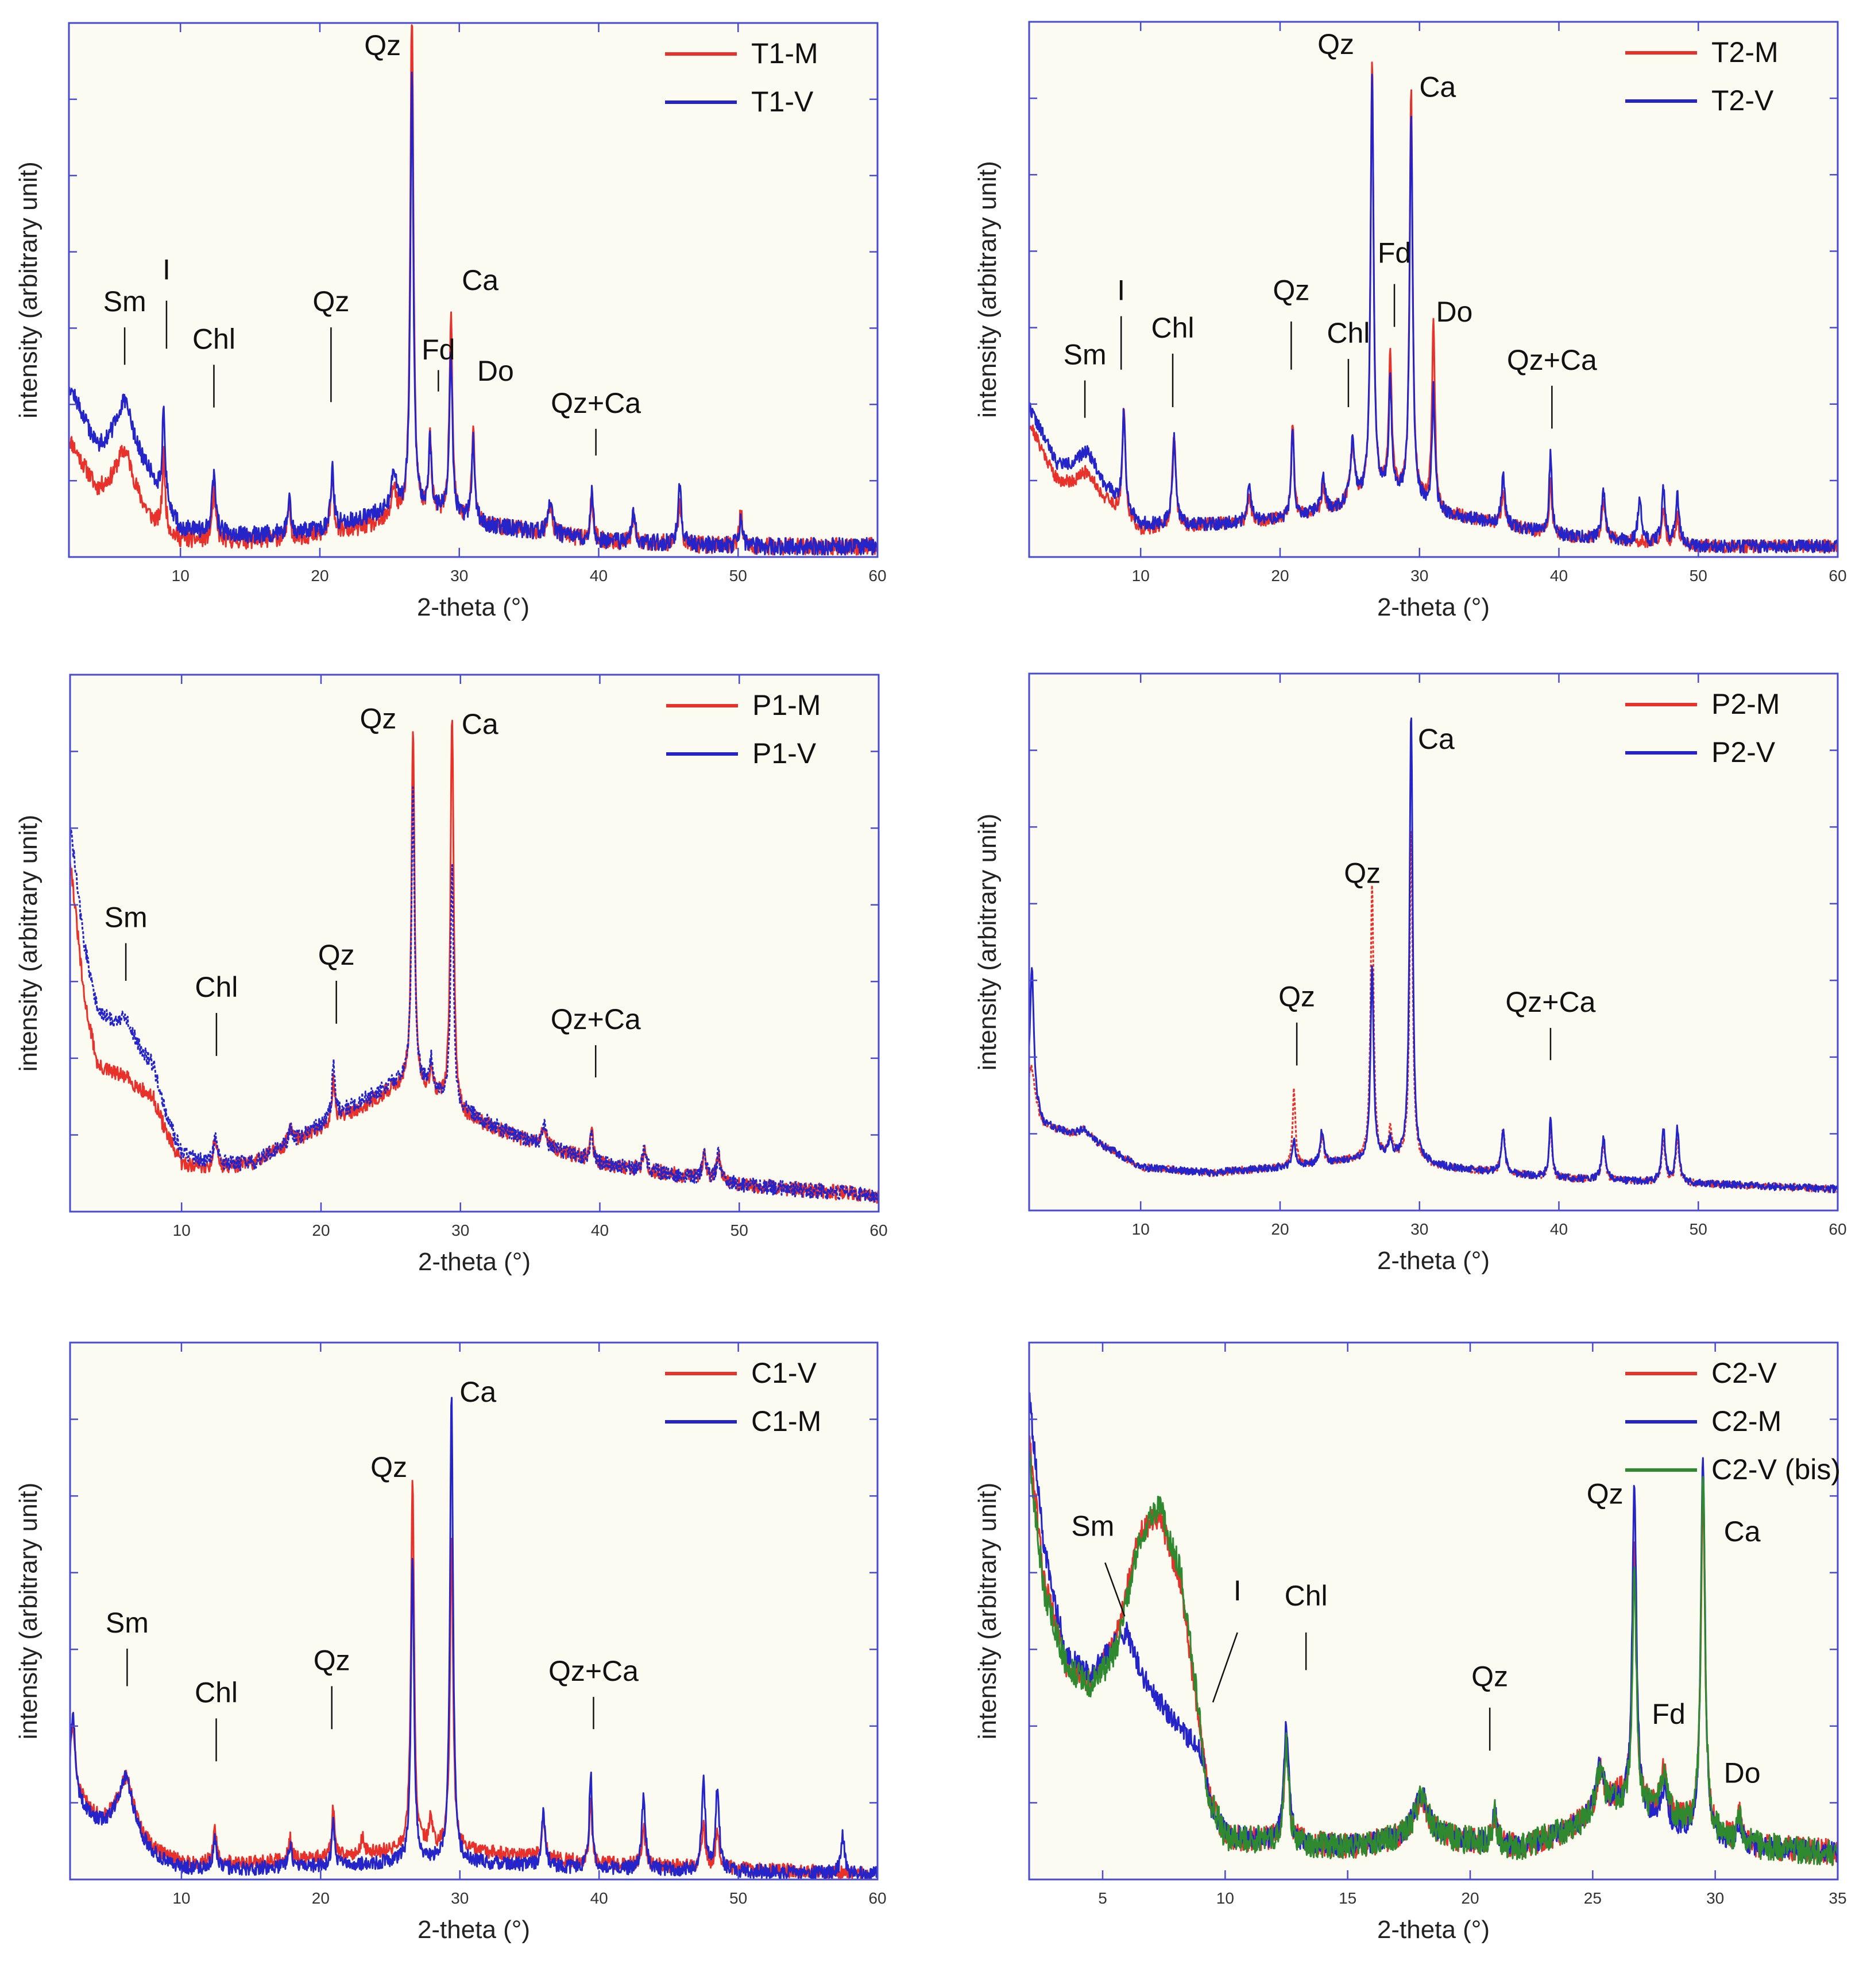 This screenshot has height=1988, width=1863. I want to click on legend-label: T1-V, so click(782, 102).